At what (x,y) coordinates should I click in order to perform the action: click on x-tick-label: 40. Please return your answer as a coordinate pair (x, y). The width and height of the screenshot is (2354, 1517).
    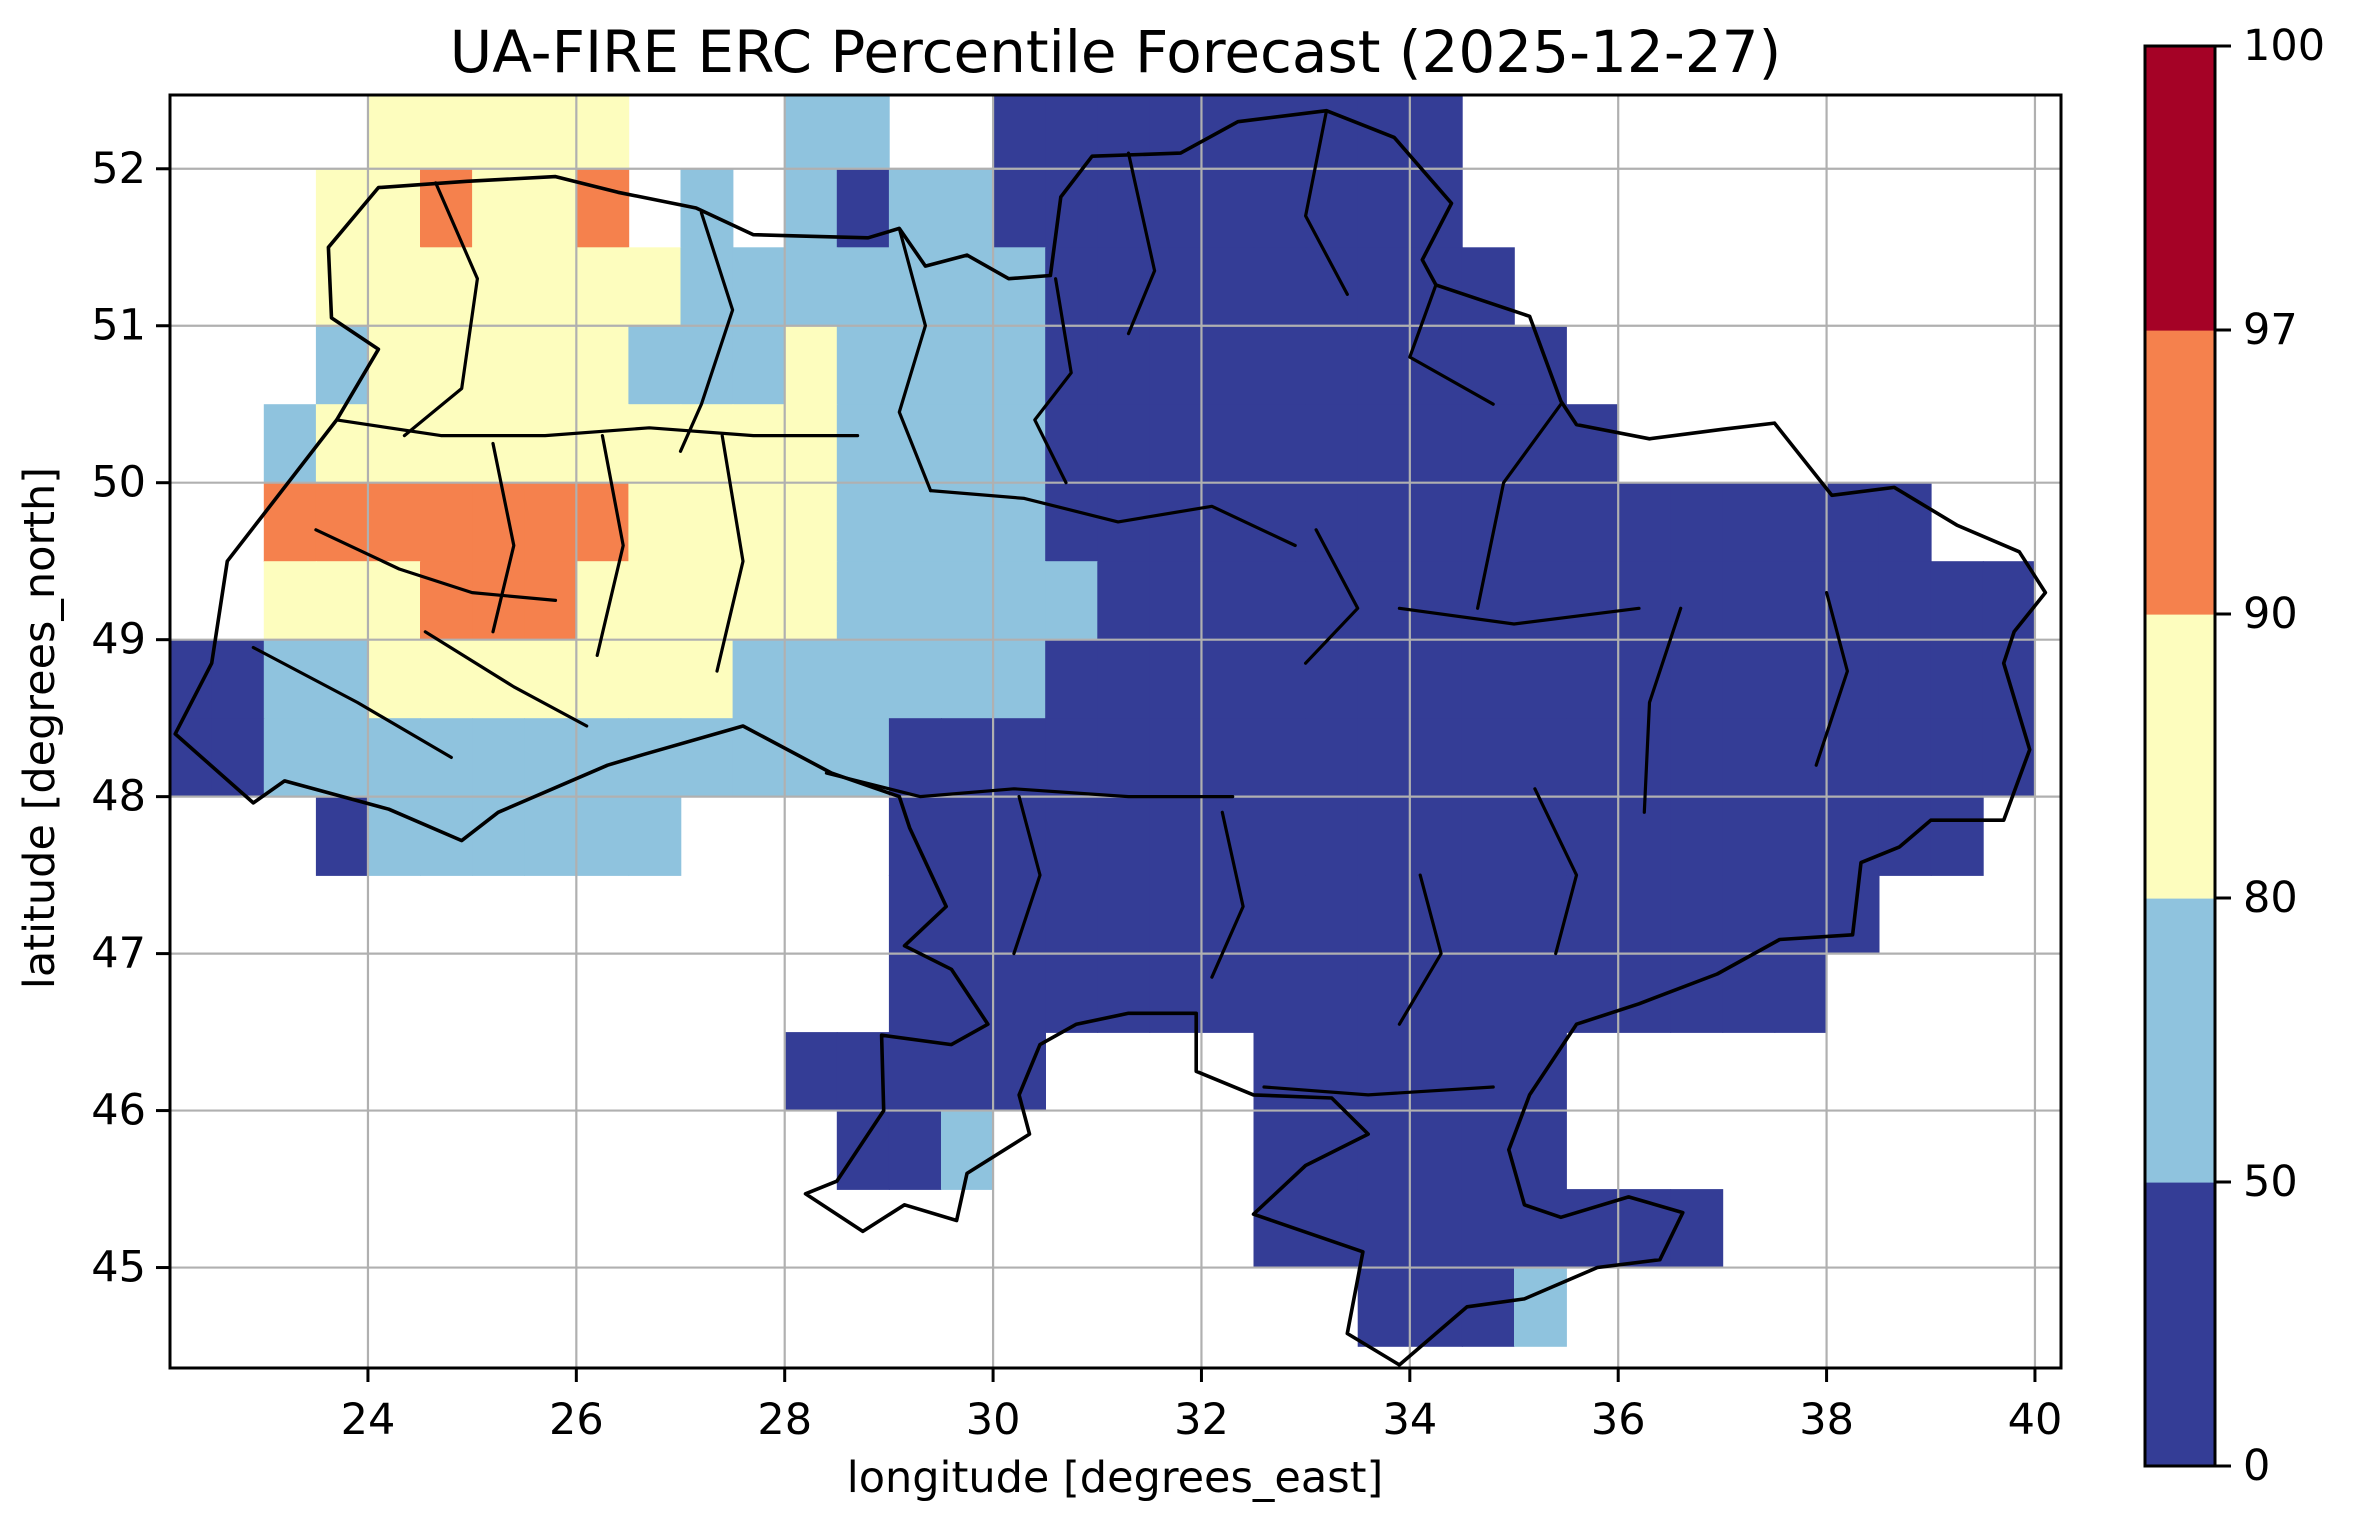
    Looking at the image, I should click on (2035, 1420).